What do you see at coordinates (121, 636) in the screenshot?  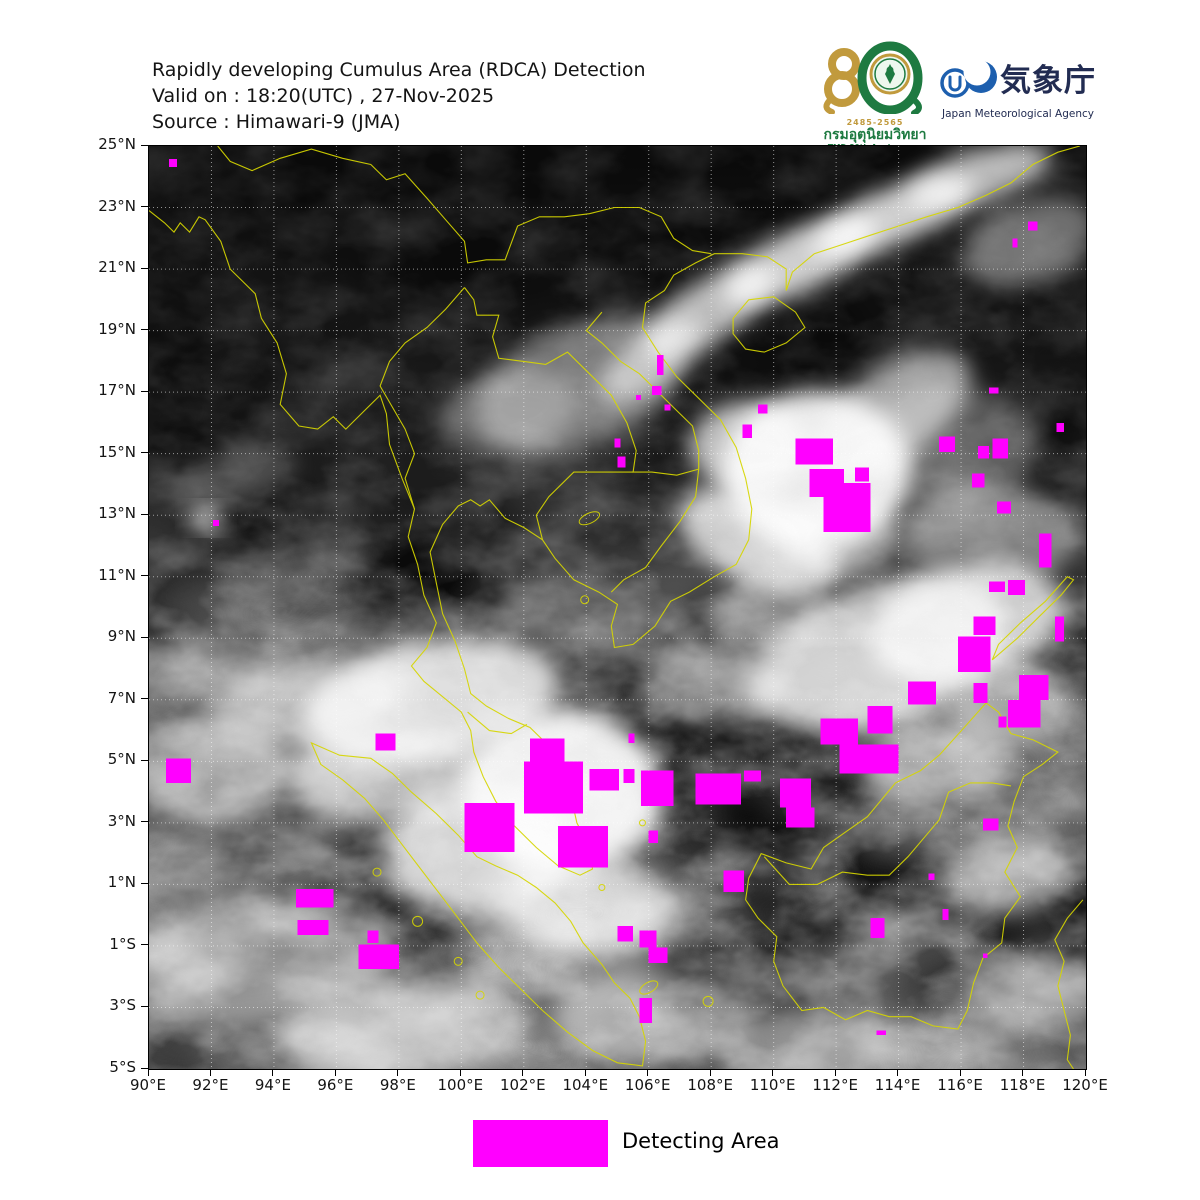 I see `lat-tick-label: 9°N` at bounding box center [121, 636].